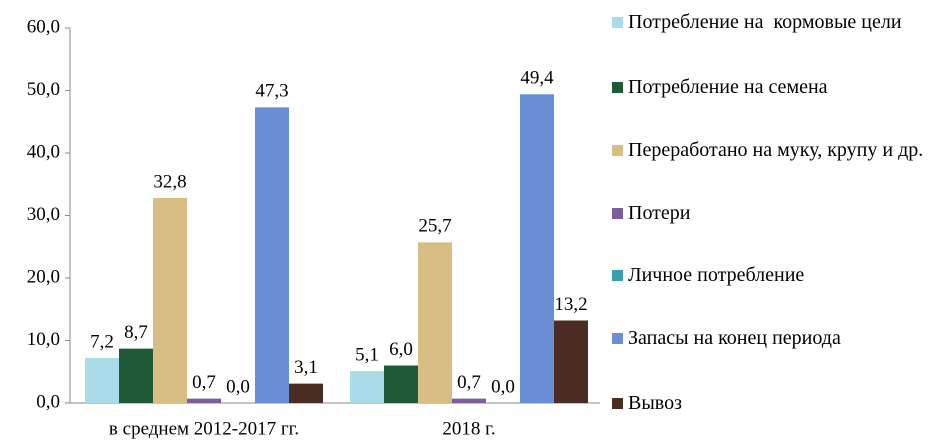  I want to click on legend-label: Личное потребление, so click(716, 275).